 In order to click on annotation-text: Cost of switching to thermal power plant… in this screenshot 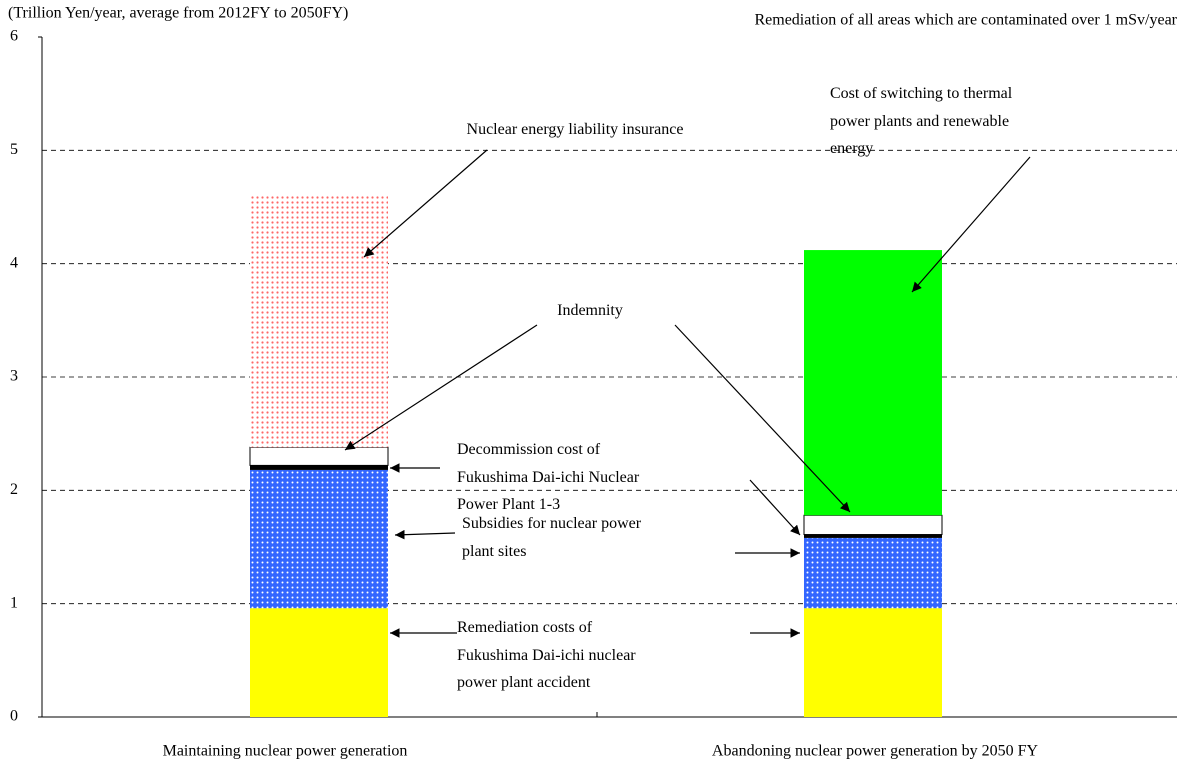, I will do `click(921, 121)`.